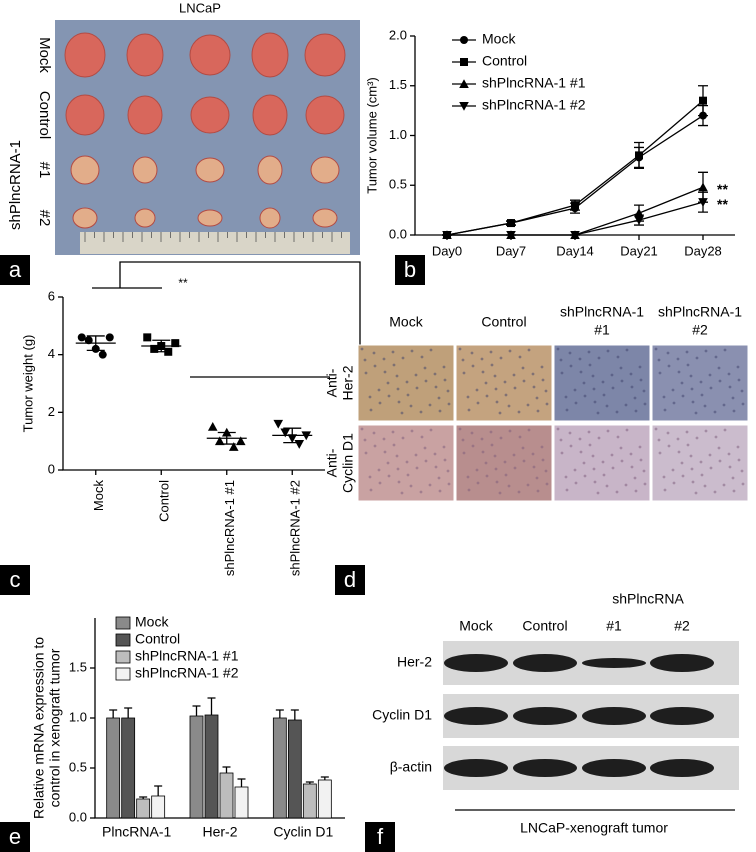 This screenshot has width=756, height=852. What do you see at coordinates (402, 715) in the screenshot?
I see `row-label: Cyclin D1` at bounding box center [402, 715].